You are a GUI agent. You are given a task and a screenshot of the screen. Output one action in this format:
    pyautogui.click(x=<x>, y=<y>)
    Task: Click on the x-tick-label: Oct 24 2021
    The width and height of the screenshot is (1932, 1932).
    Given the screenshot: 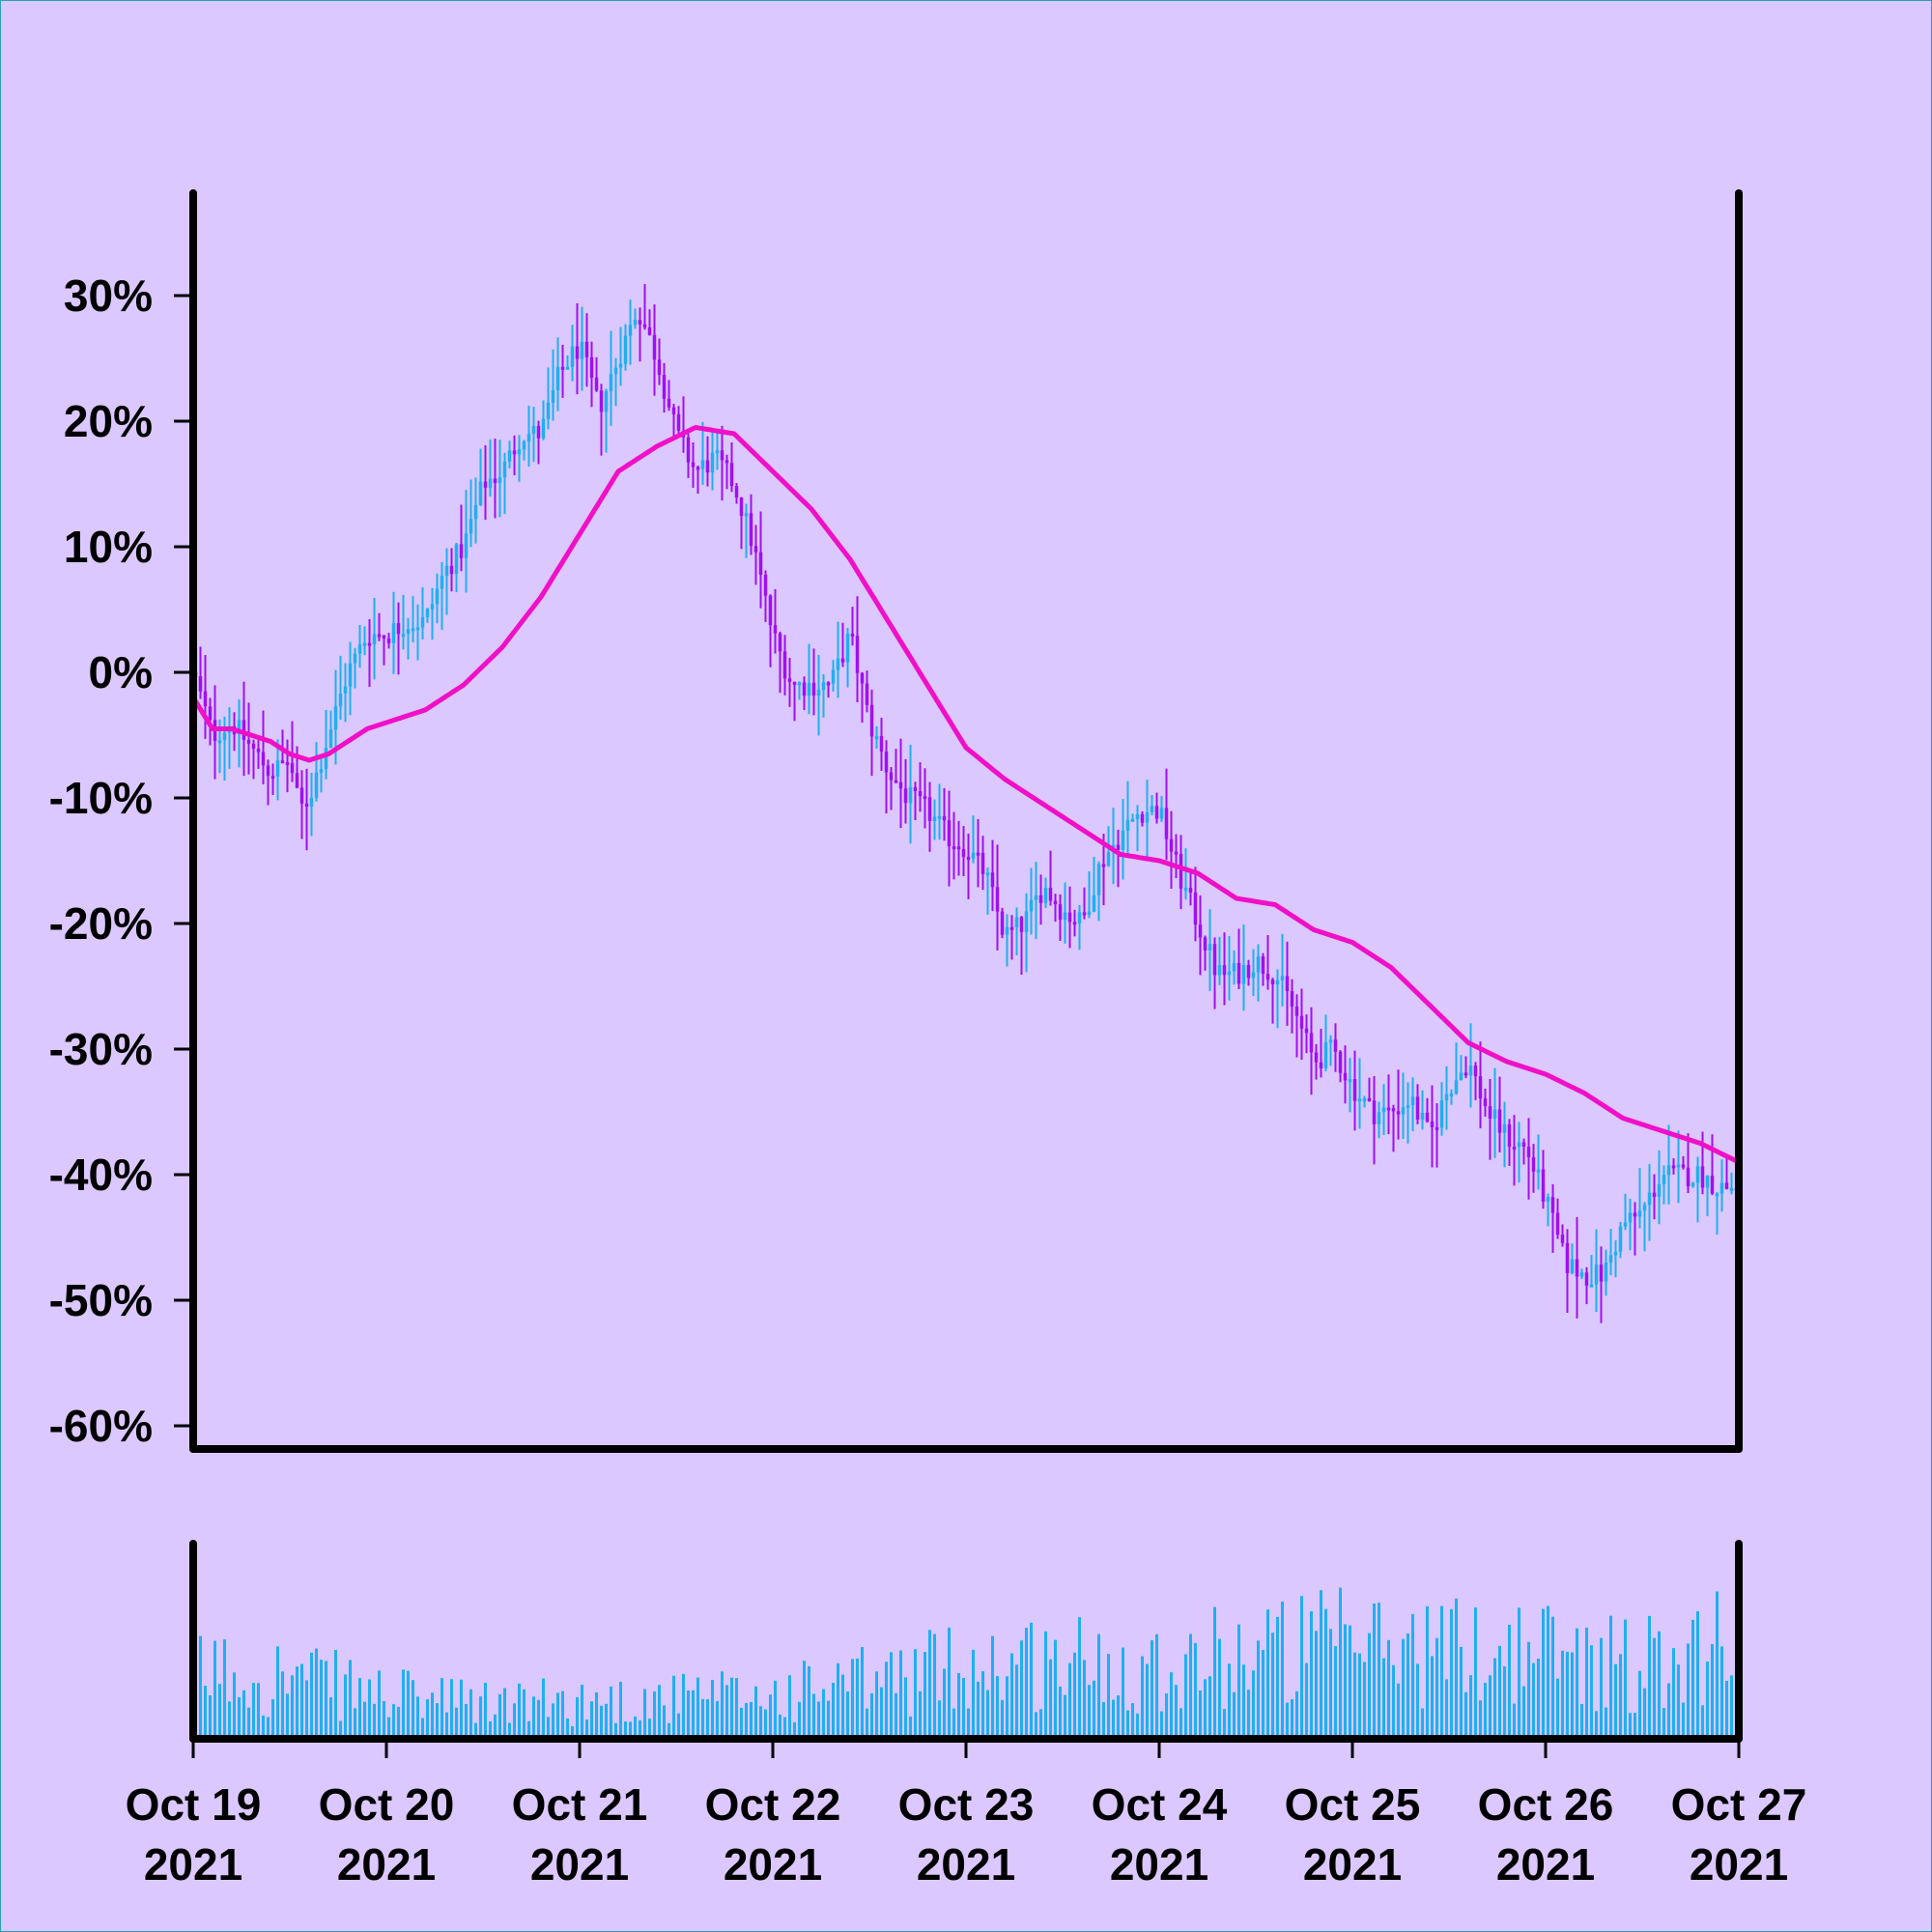 What is the action you would take?
    pyautogui.click(x=1160, y=1834)
    